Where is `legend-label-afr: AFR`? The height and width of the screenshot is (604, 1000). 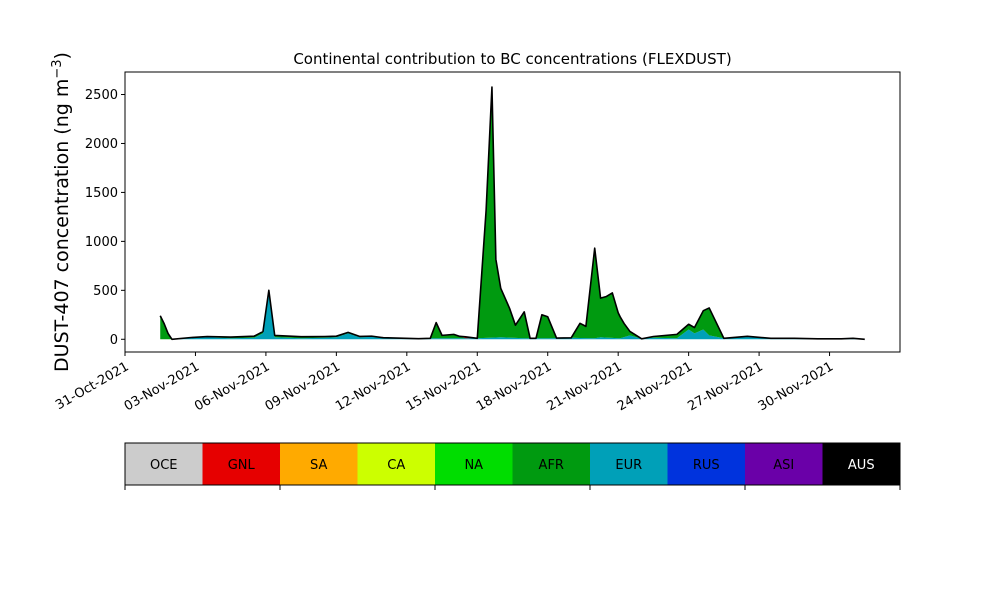 legend-label-afr: AFR is located at coordinates (551, 465).